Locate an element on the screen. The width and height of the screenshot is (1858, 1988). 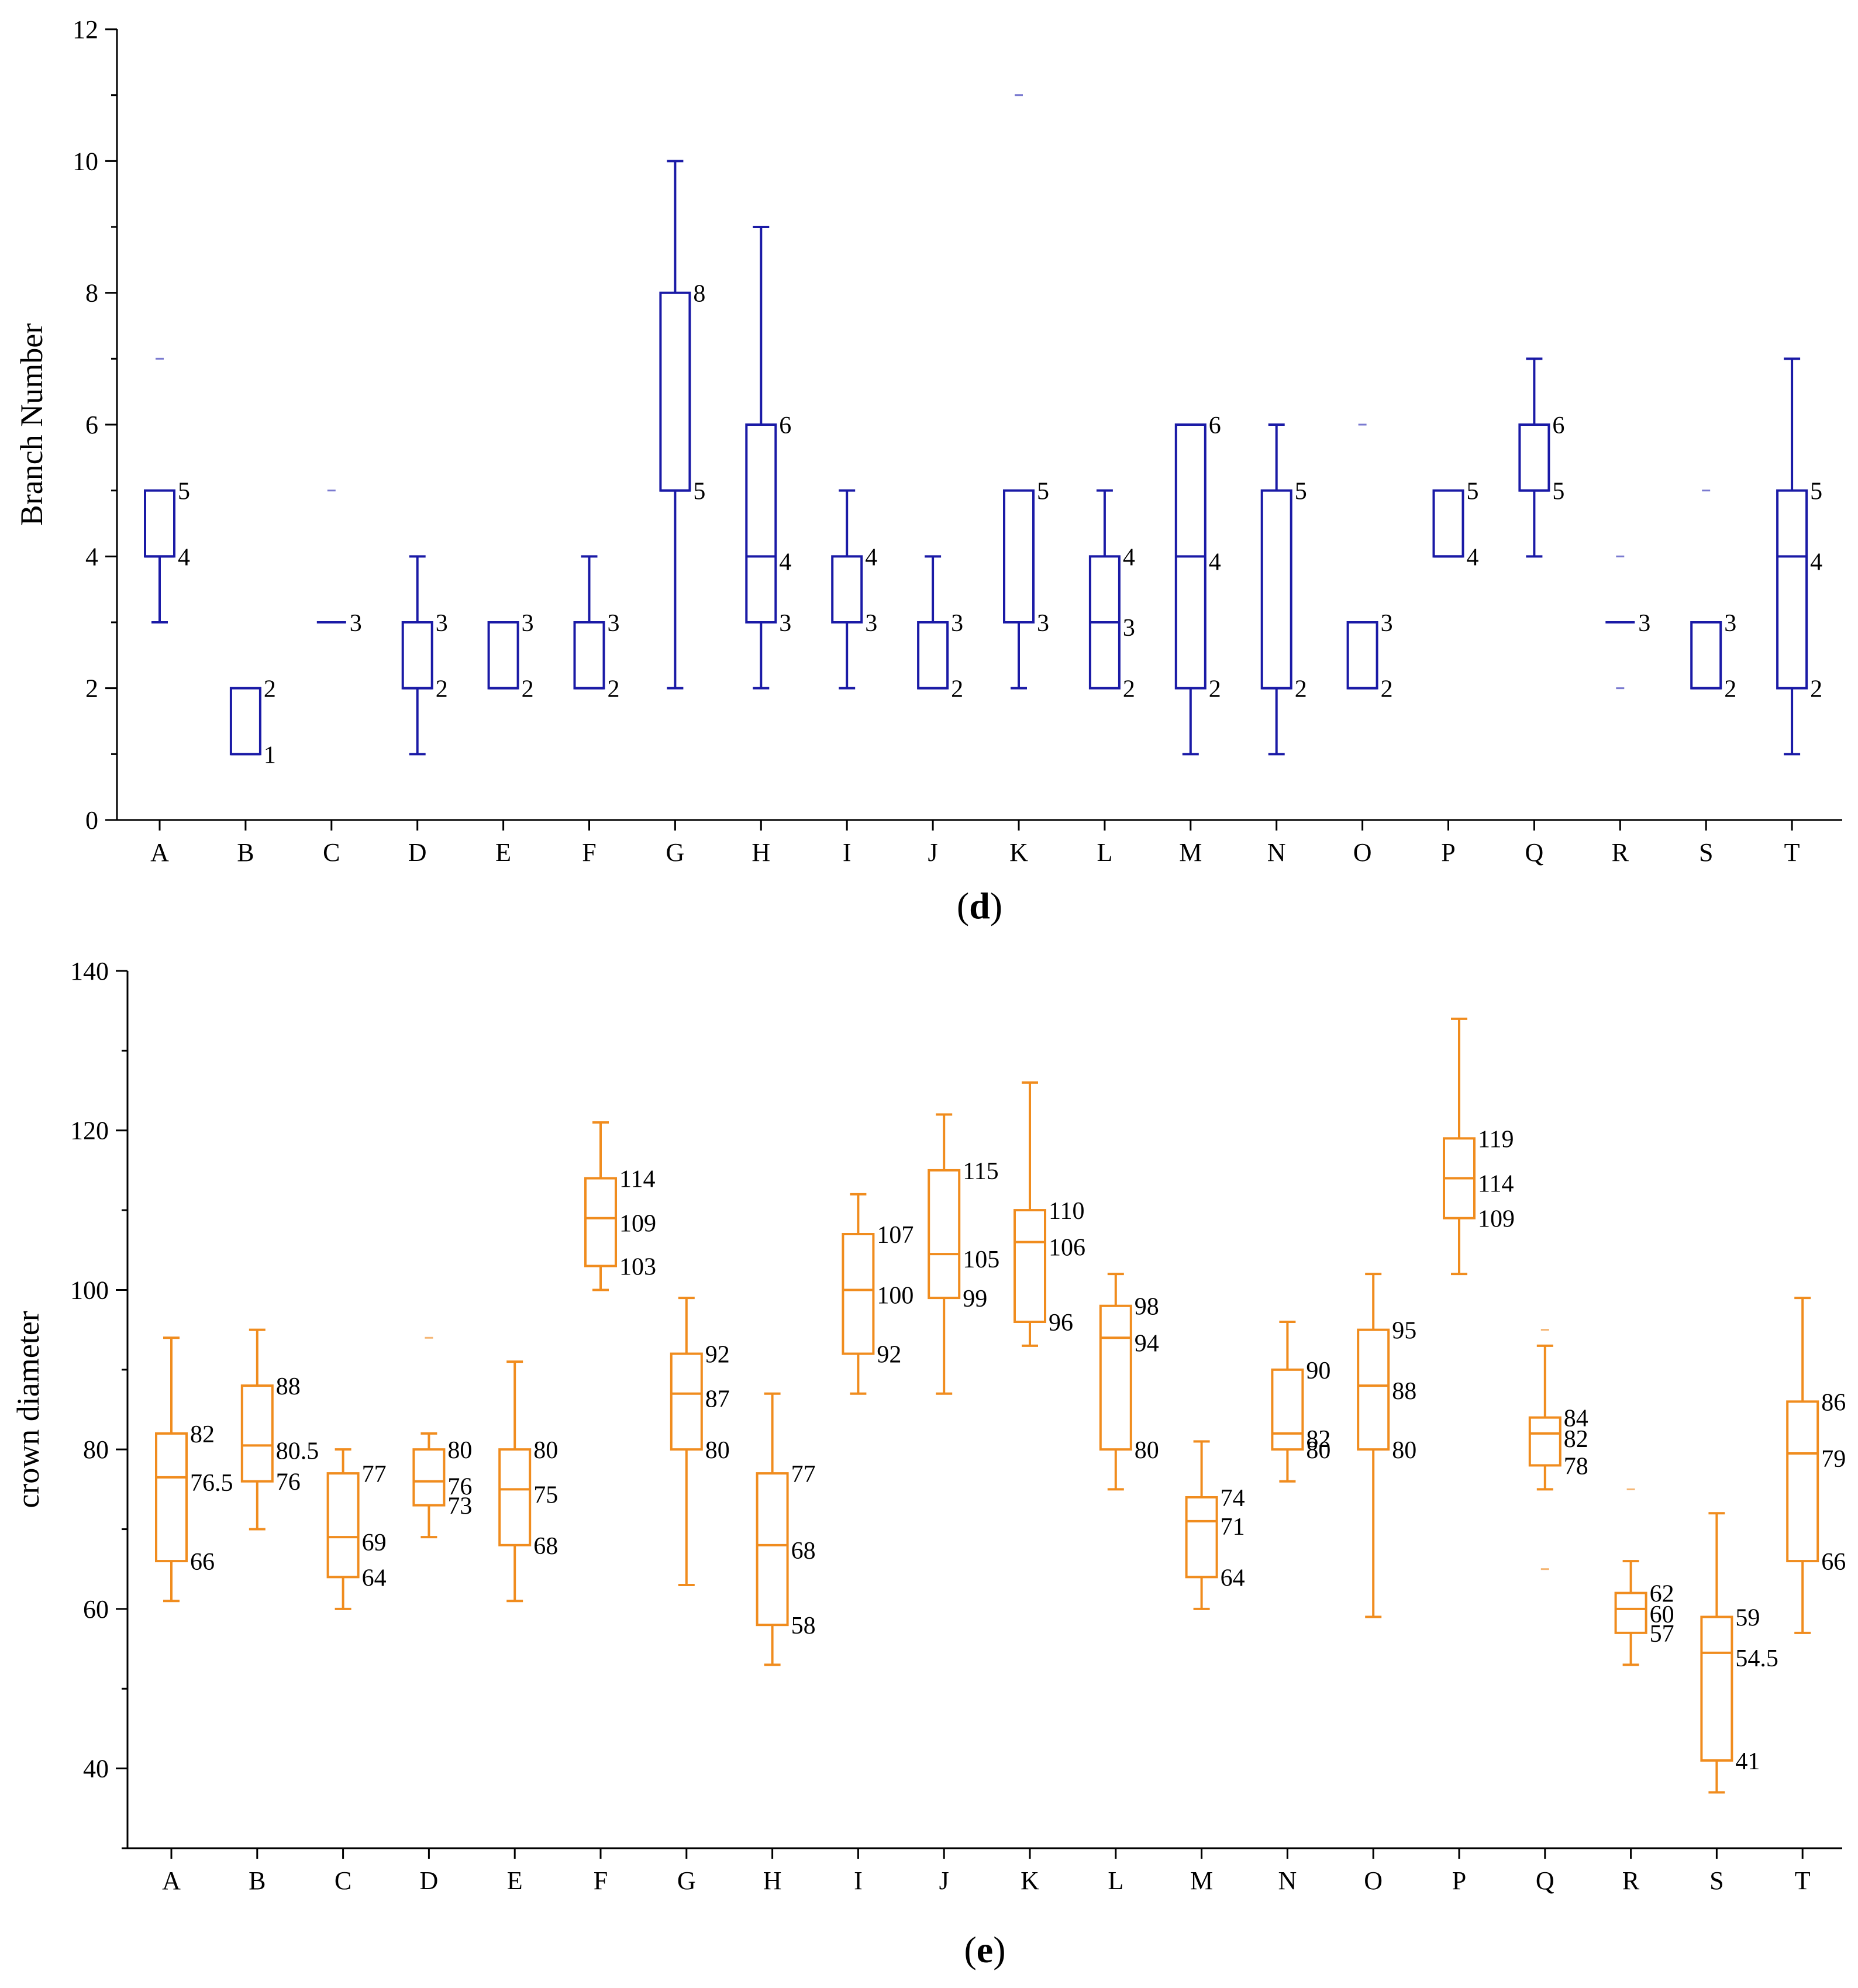
box-I: 107 100 92 is located at coordinates (878, 1294).